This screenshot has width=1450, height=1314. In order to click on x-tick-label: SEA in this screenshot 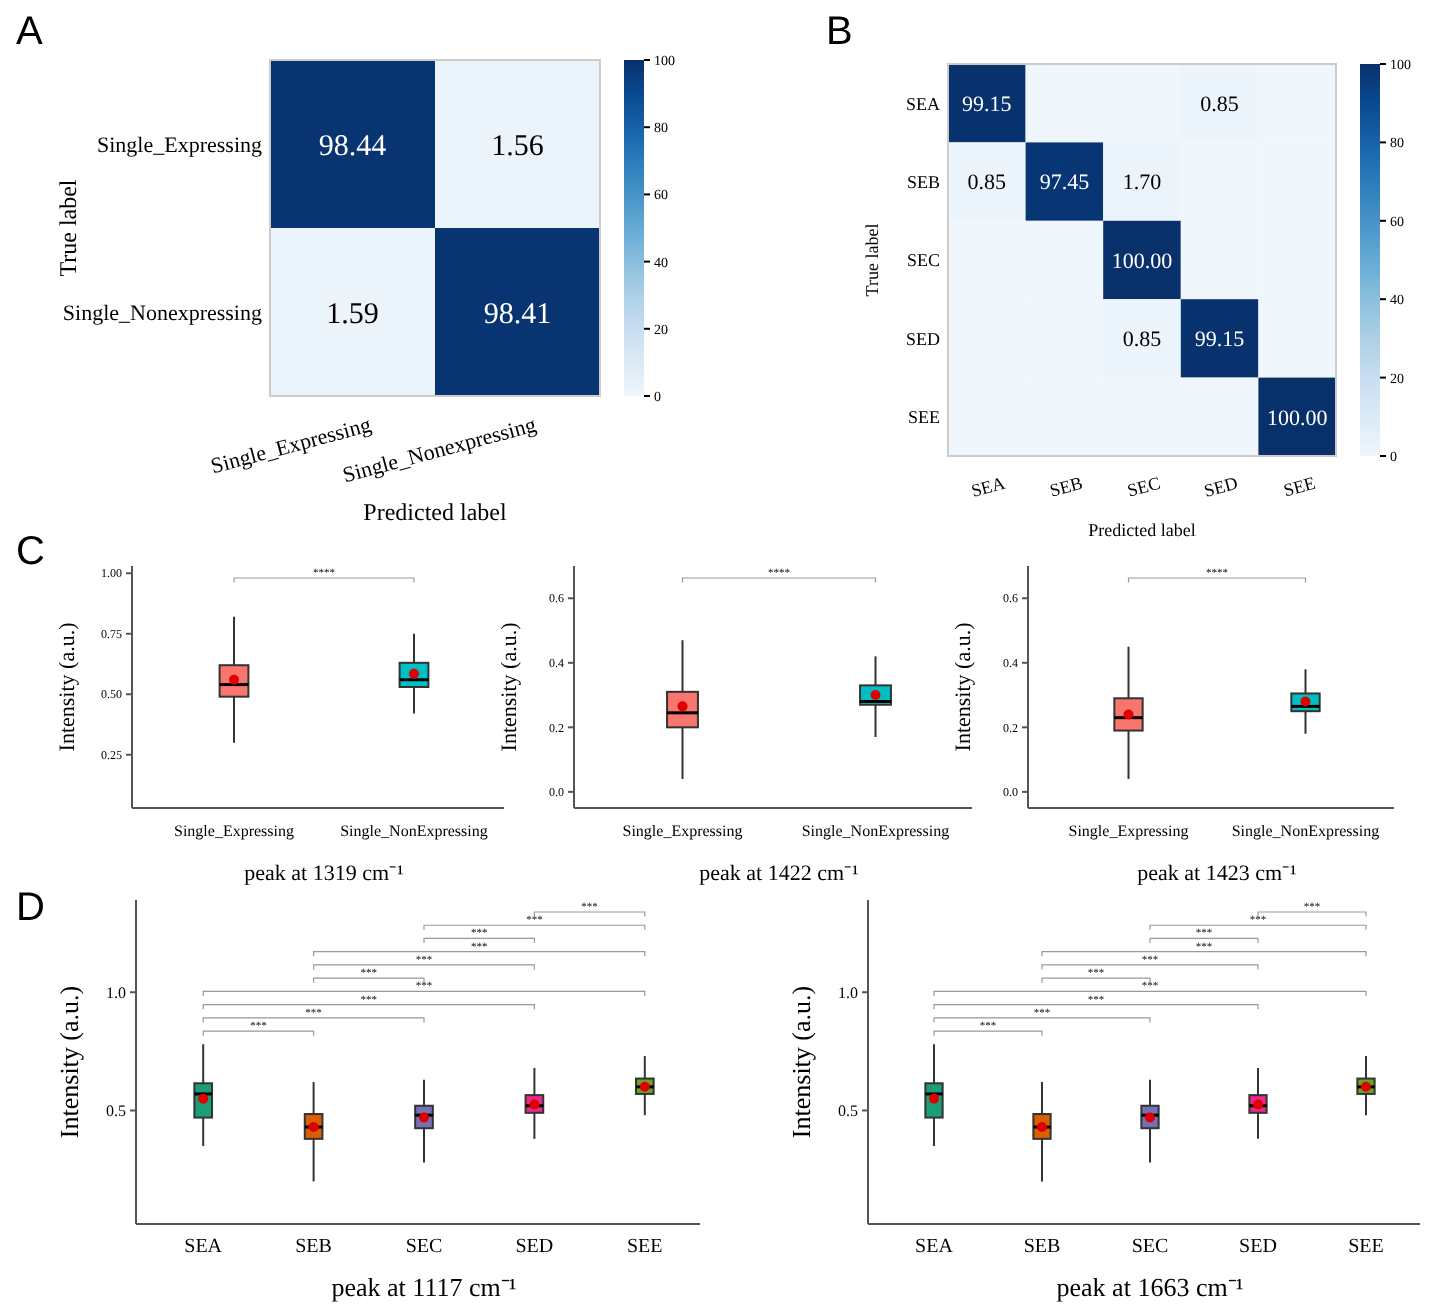, I will do `click(204, 1247)`.